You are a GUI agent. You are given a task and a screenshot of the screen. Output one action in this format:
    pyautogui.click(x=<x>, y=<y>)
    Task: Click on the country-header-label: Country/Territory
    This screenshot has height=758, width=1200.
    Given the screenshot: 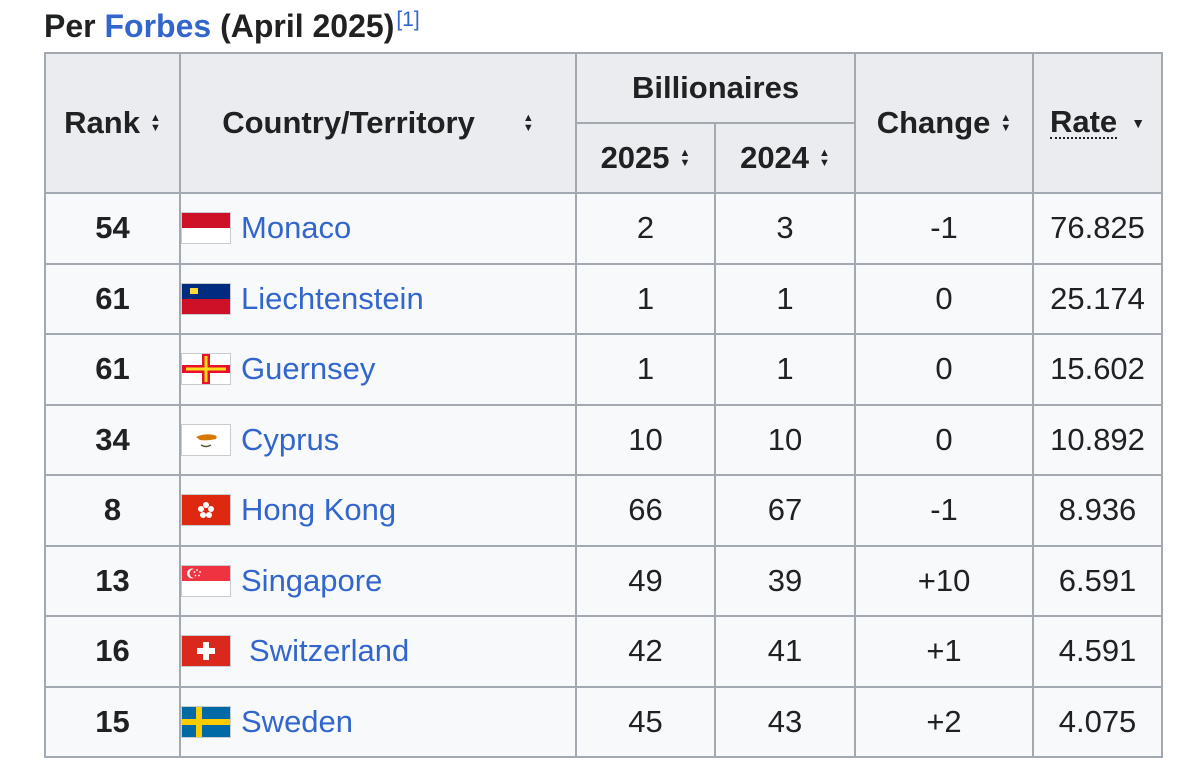 What is the action you would take?
    pyautogui.click(x=348, y=122)
    